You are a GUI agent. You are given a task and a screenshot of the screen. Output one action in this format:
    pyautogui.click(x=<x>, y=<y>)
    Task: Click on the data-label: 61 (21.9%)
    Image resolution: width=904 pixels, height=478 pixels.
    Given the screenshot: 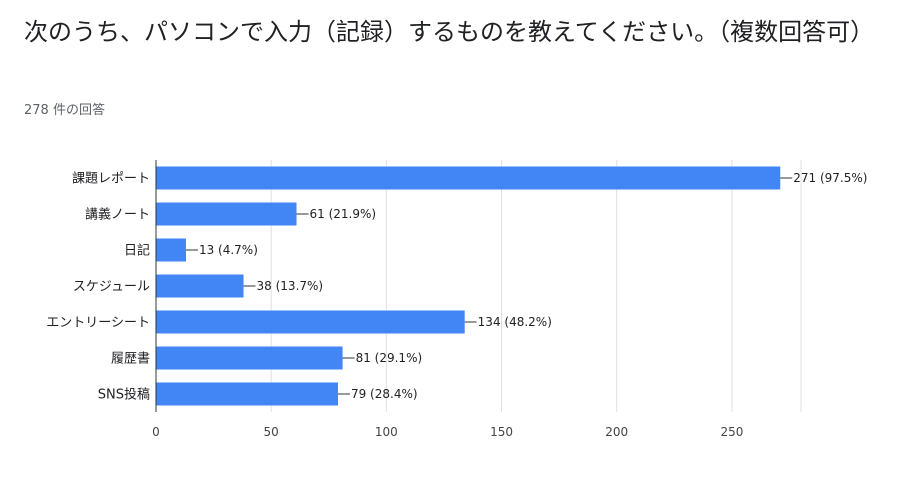 What is the action you would take?
    pyautogui.click(x=343, y=214)
    